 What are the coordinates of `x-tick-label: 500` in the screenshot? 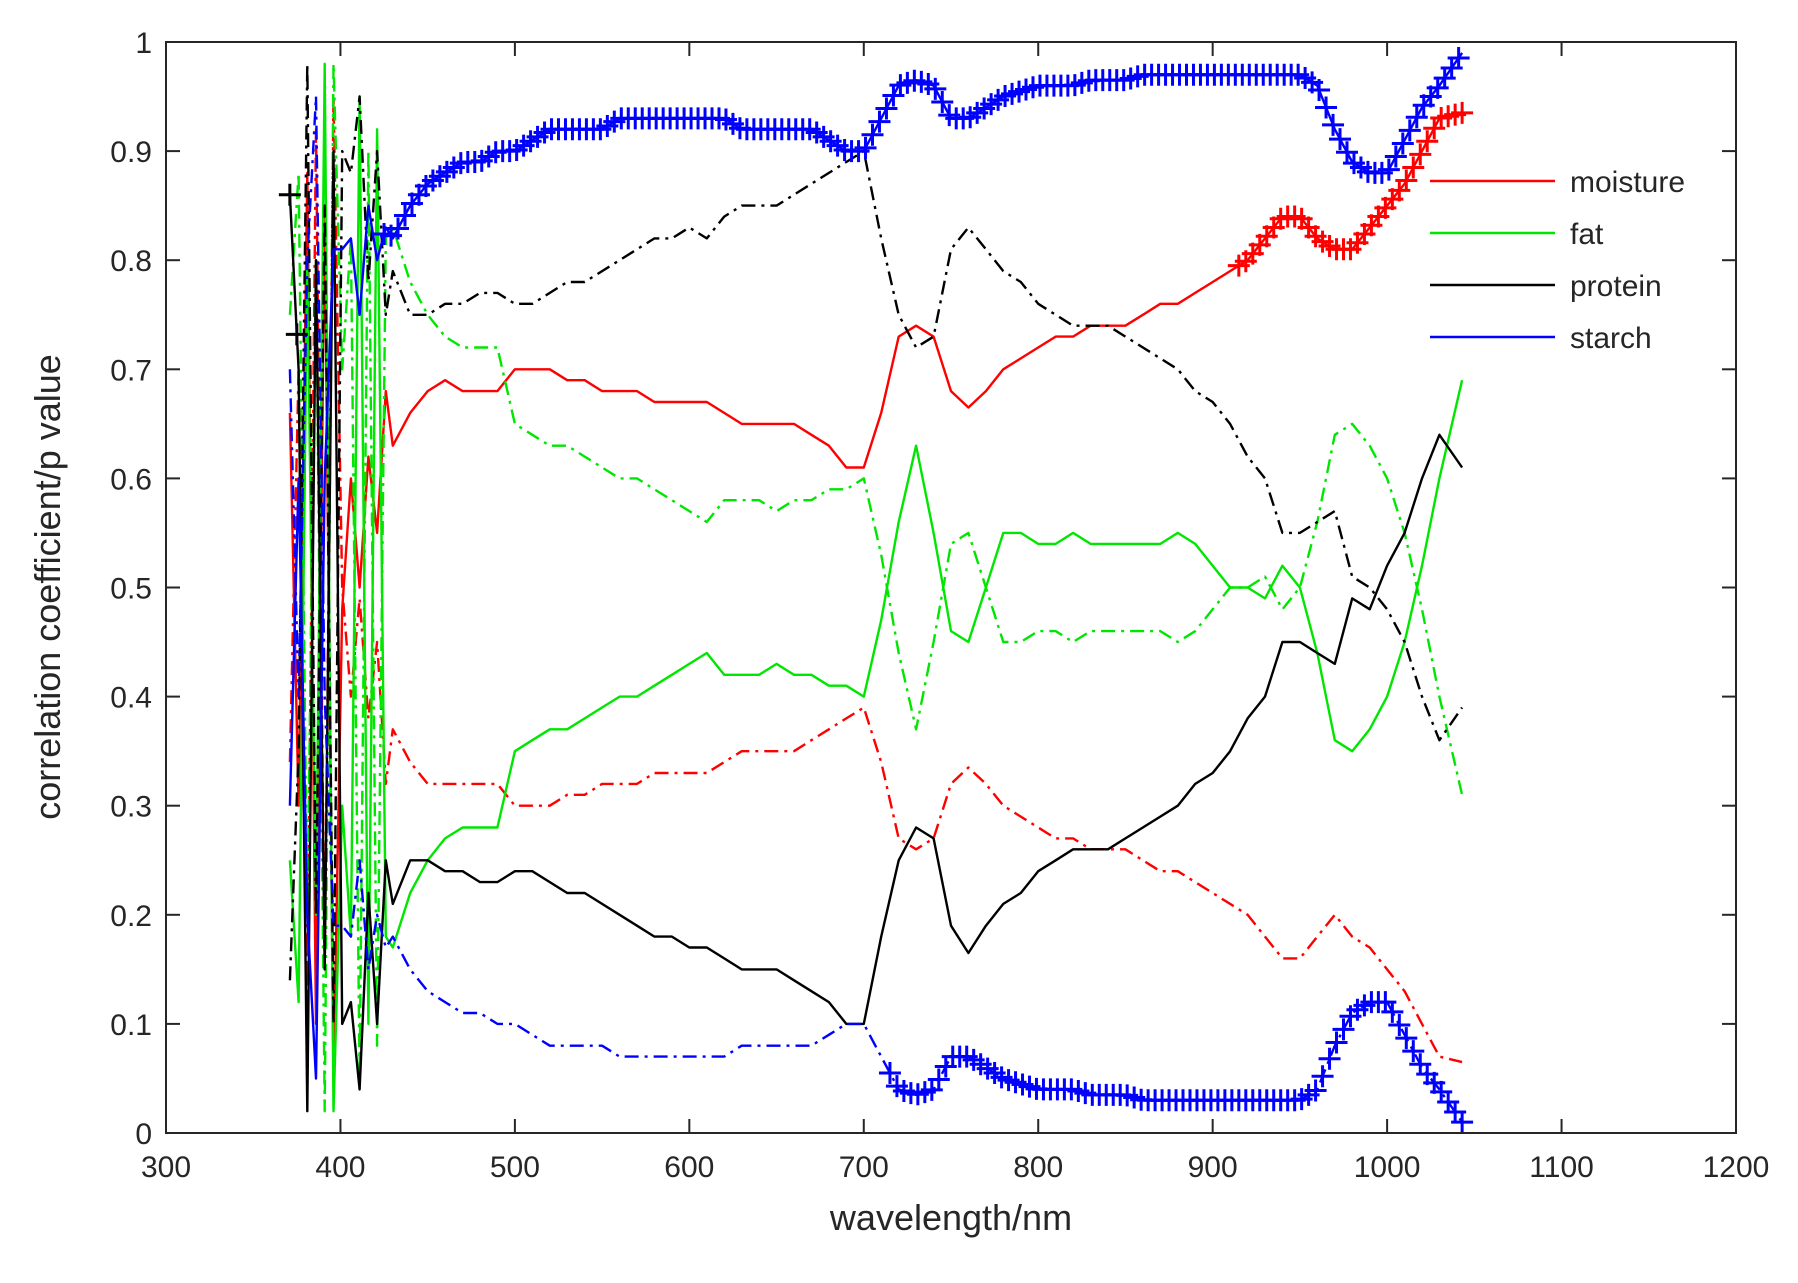 It's located at (515, 1167).